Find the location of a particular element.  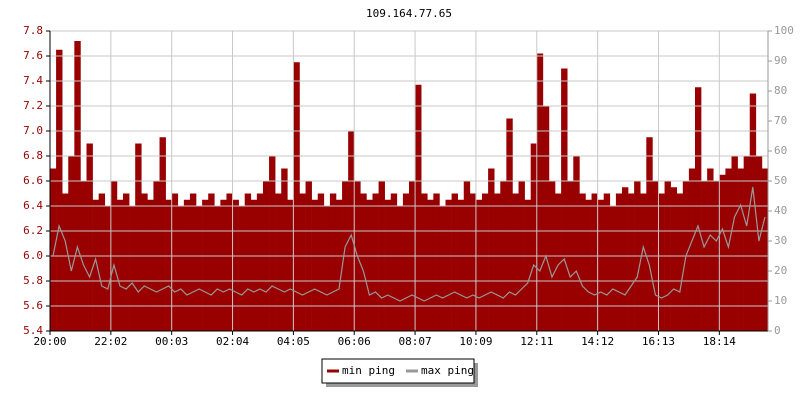

x-tick-label: 14:12 is located at coordinates (597, 341).